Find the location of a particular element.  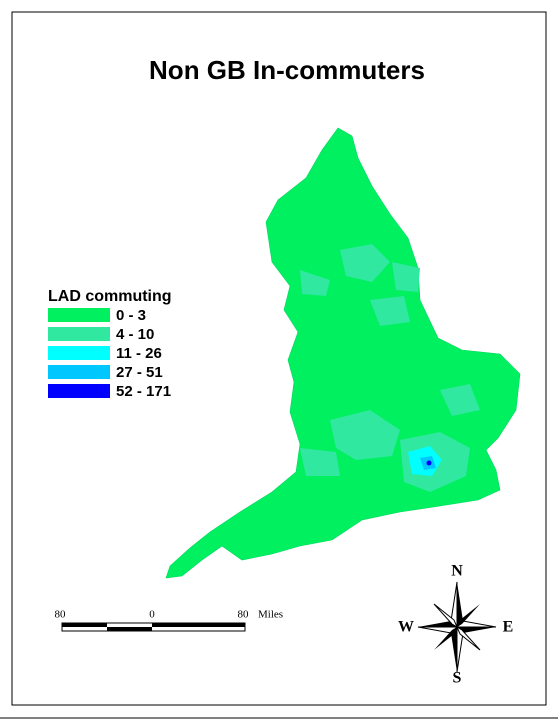

compass-west: W is located at coordinates (406, 627).